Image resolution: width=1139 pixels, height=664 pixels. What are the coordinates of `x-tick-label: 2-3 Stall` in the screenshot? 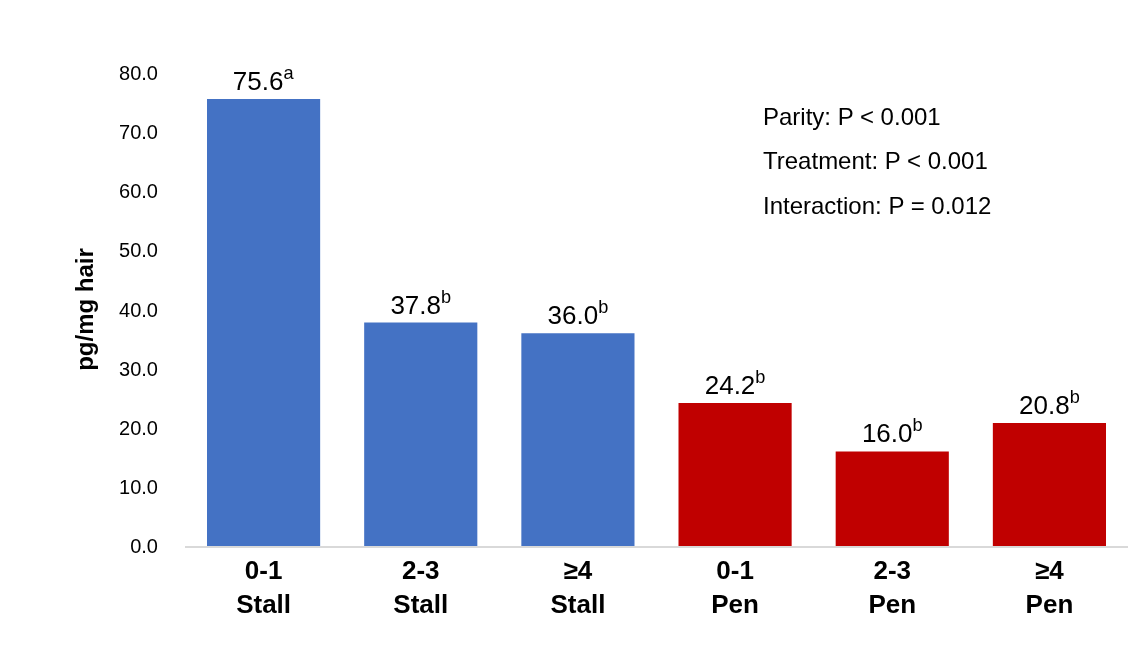 It's located at (421, 586).